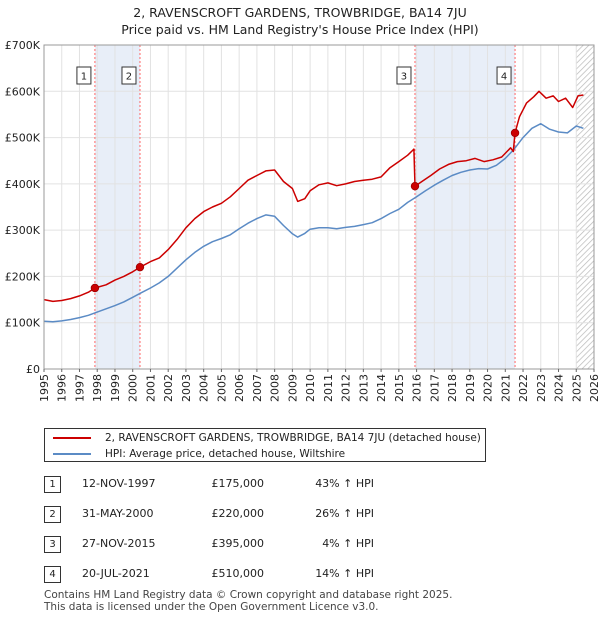 The height and width of the screenshot is (620, 600). What do you see at coordinates (23, 184) in the screenshot?
I see `y-tick-label: £400K` at bounding box center [23, 184].